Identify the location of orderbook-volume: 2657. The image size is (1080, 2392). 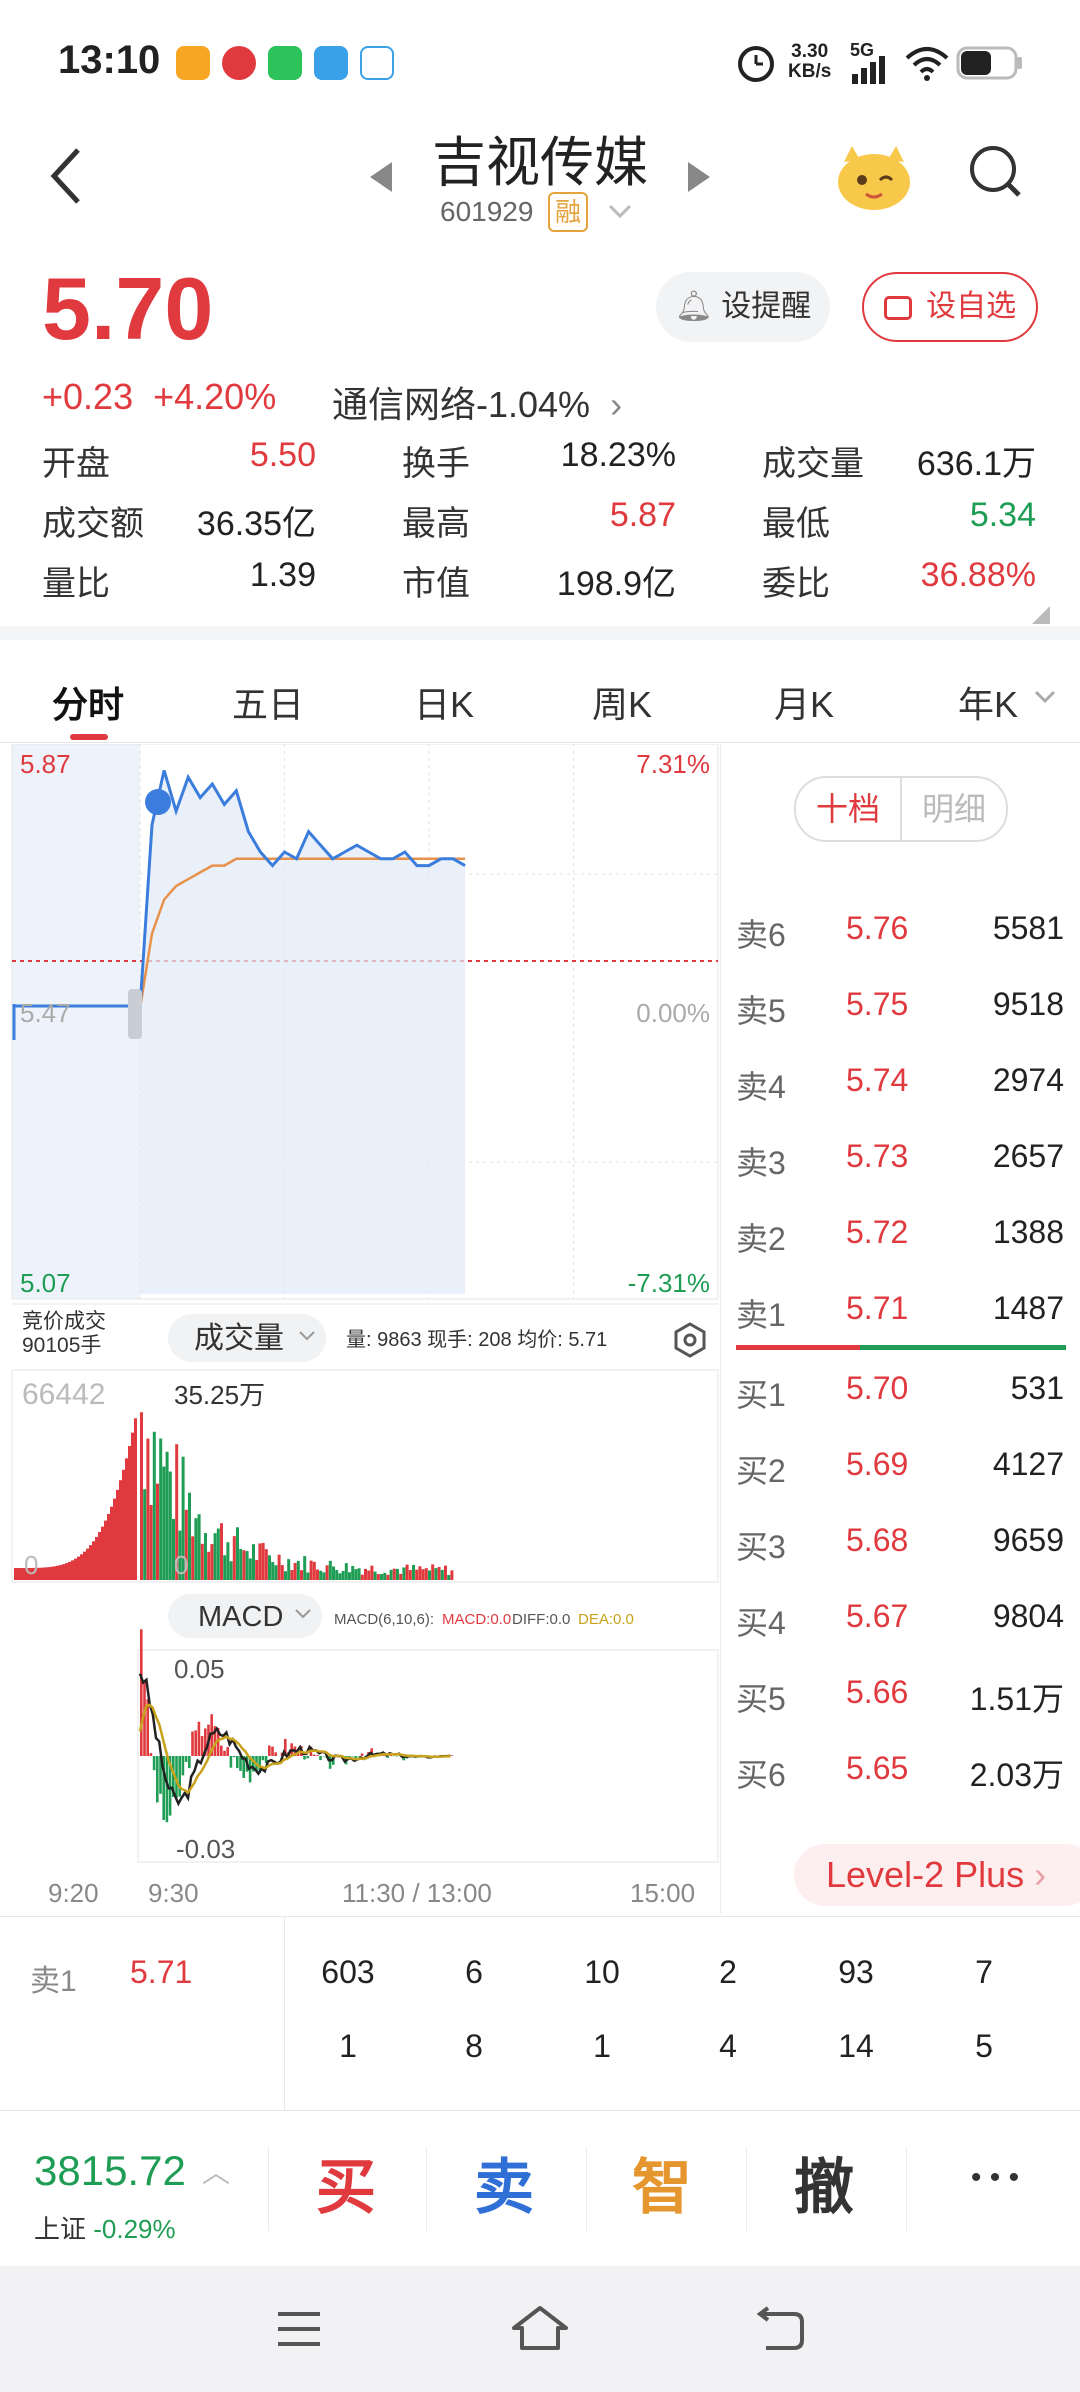
(1028, 1156).